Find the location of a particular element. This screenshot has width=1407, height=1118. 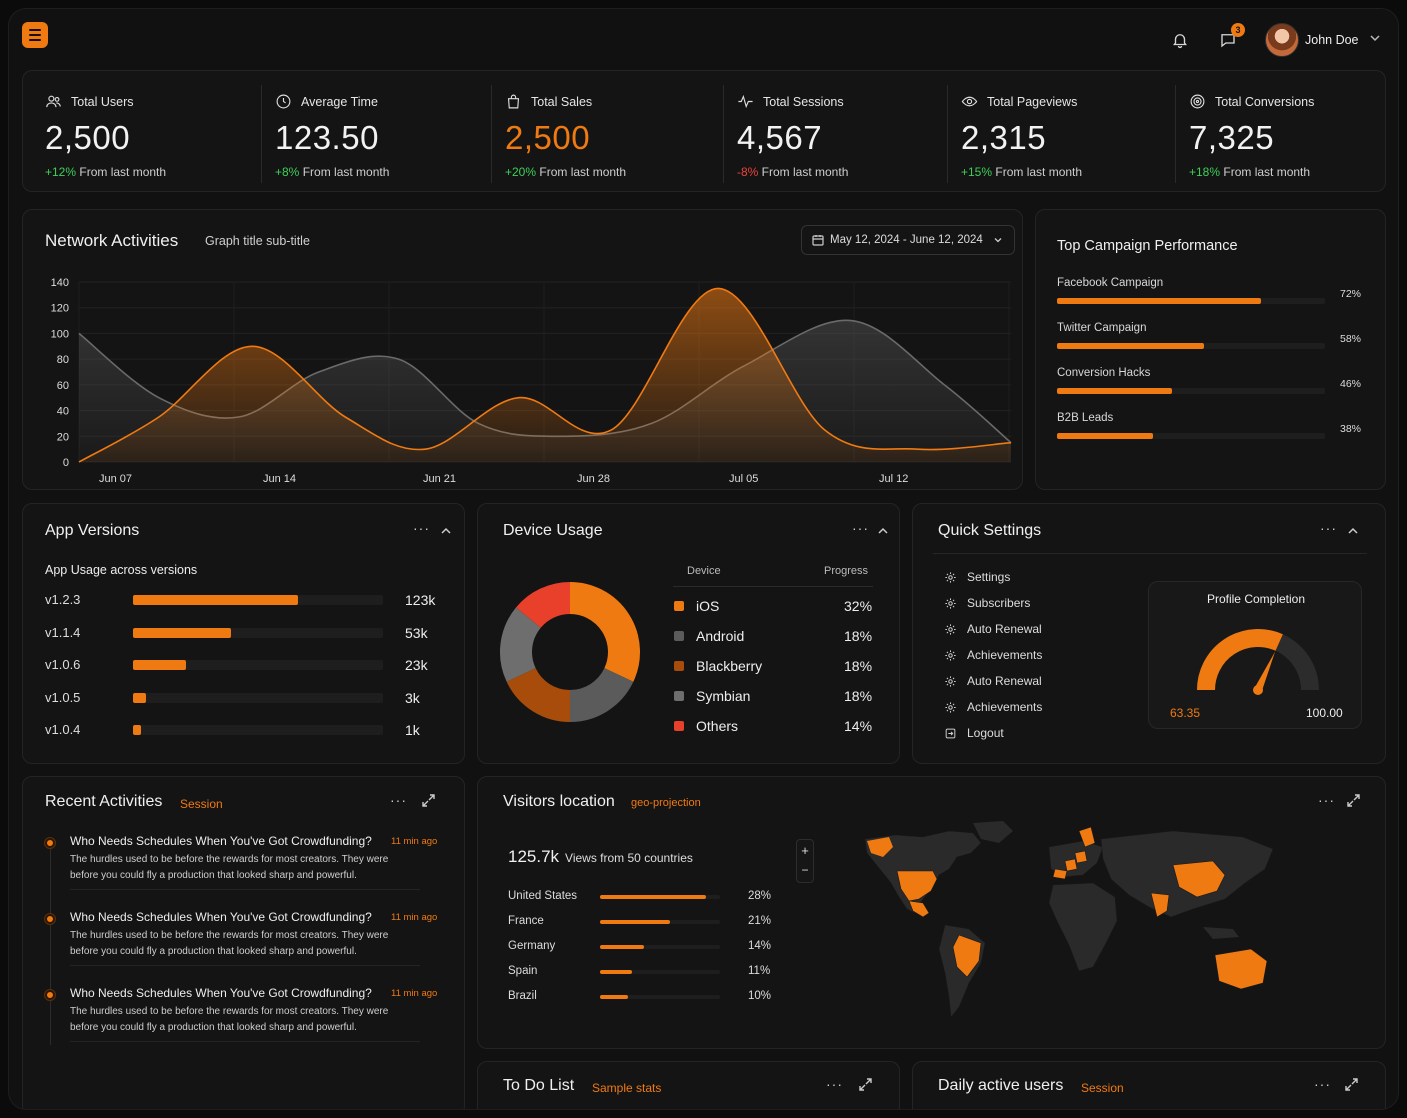

zoom-out-button: − is located at coordinates (805, 870).